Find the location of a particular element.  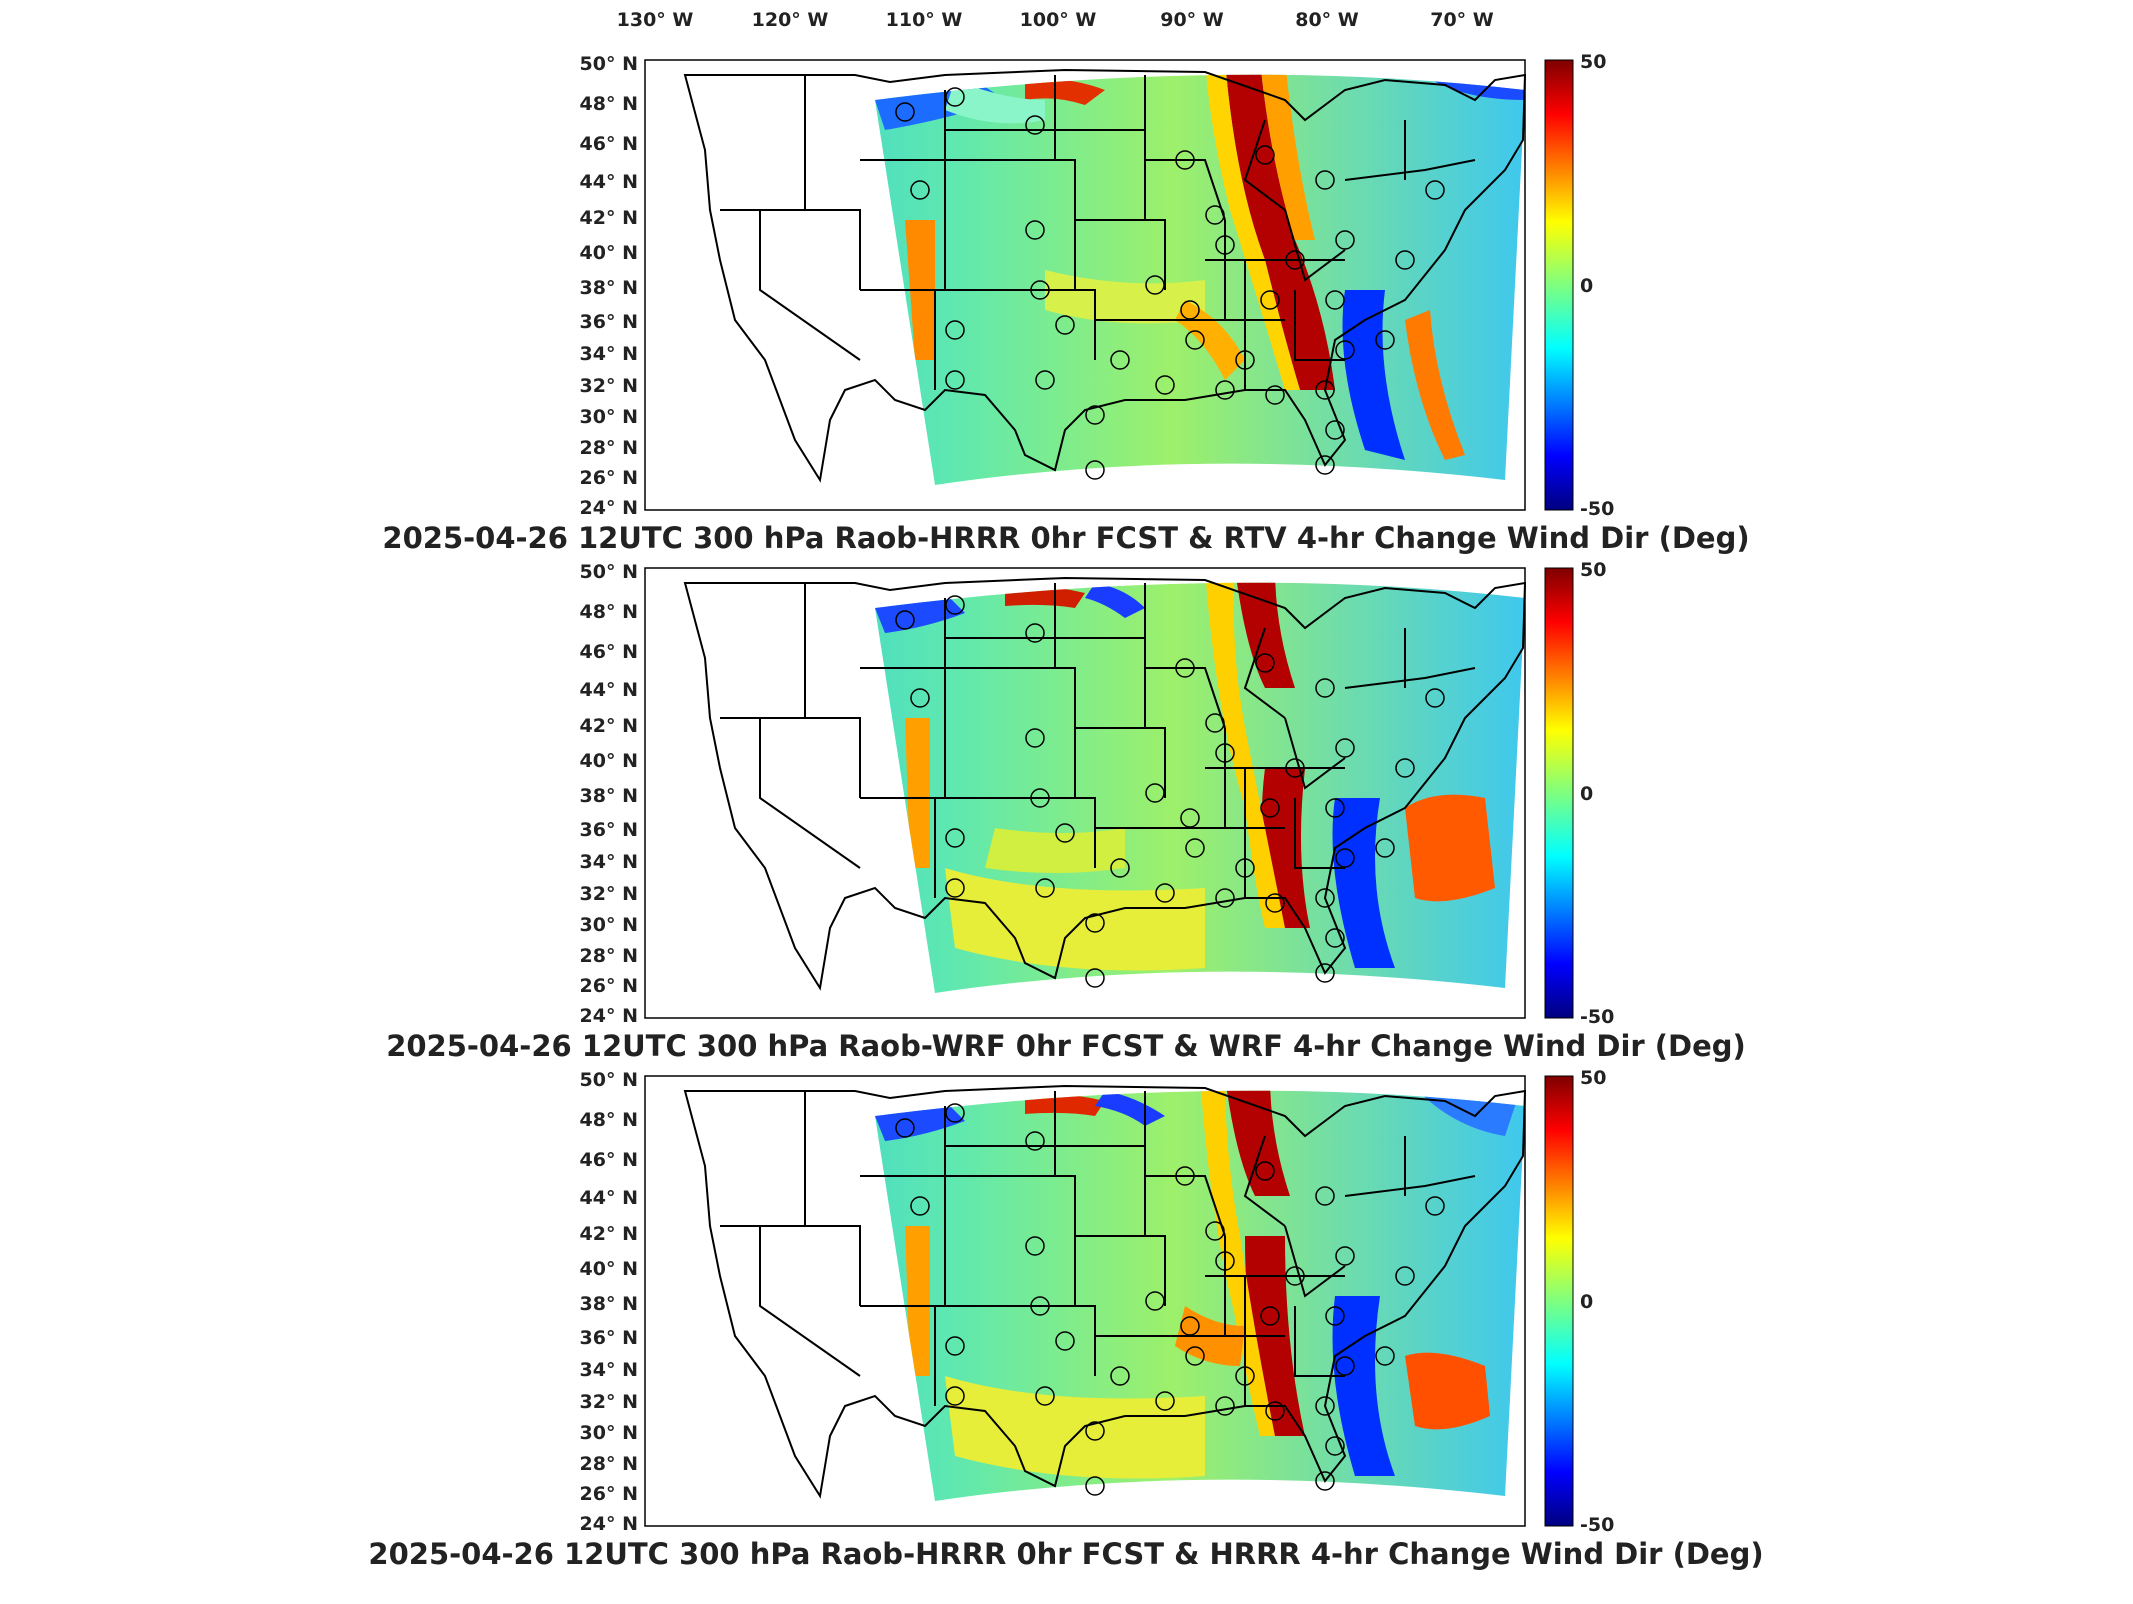

lon-label-70w: 70° W is located at coordinates (1462, 20).